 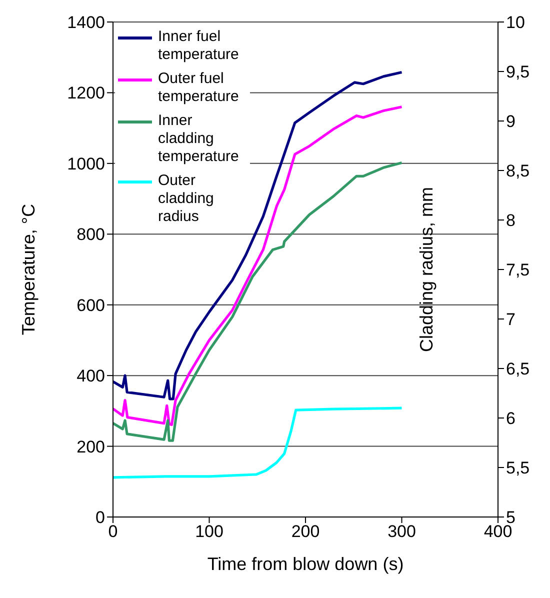 I want to click on y-tick-label: 1400, so click(x=86, y=22).